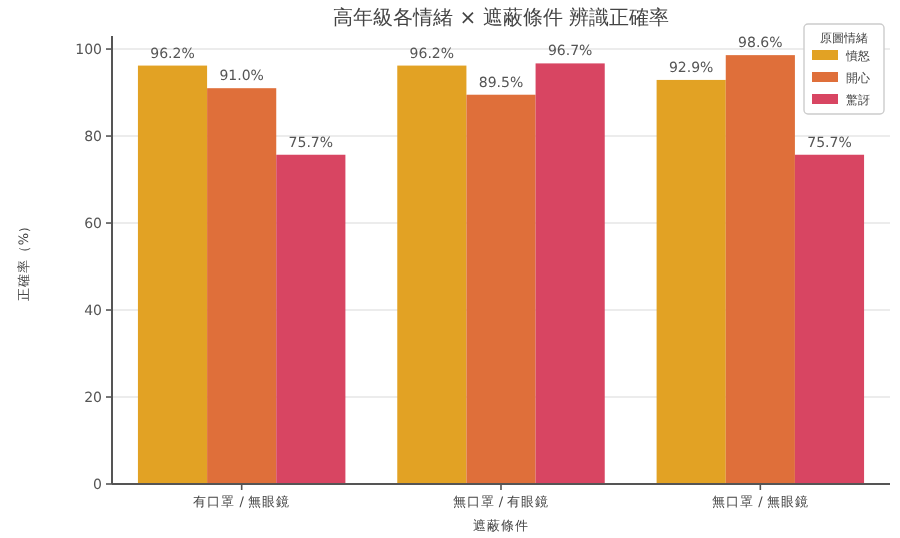 The width and height of the screenshot is (900, 538). I want to click on chart-title: 高年級各情緒 × 遮蔽條件 辨識正確率, so click(501, 18).